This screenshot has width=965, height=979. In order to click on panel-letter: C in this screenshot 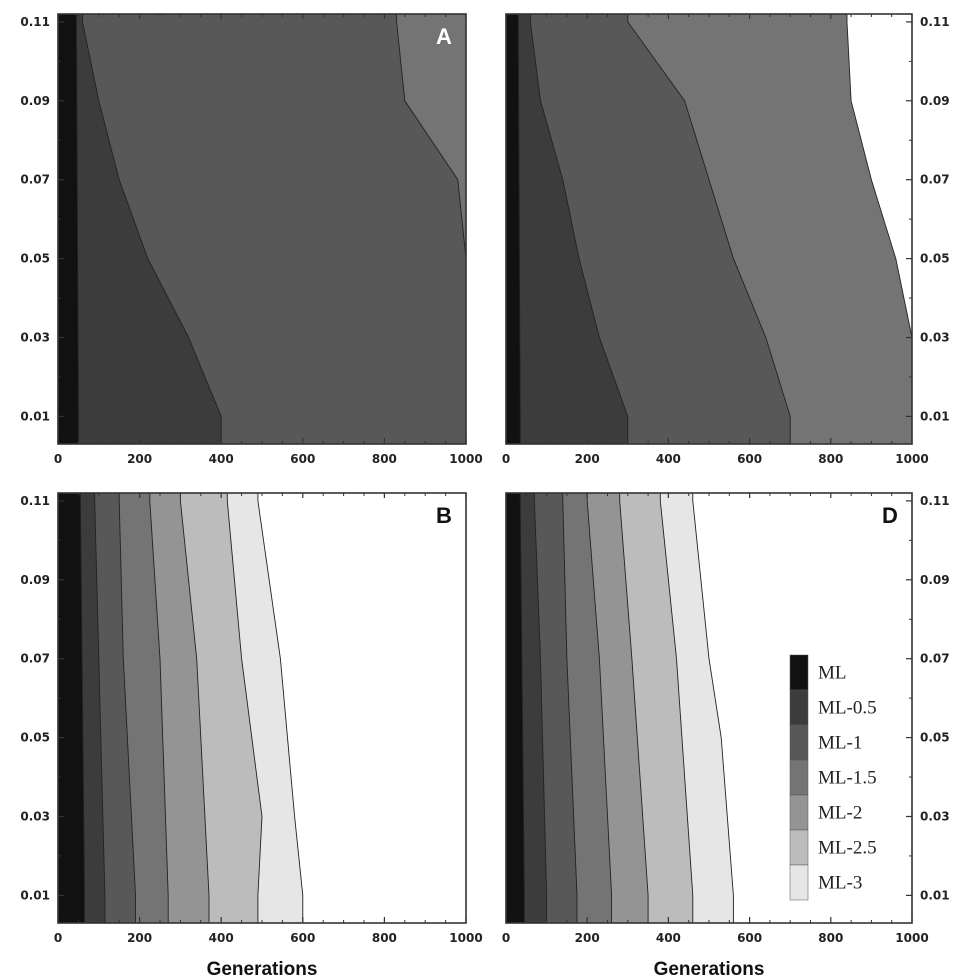, I will do `click(890, 36)`.